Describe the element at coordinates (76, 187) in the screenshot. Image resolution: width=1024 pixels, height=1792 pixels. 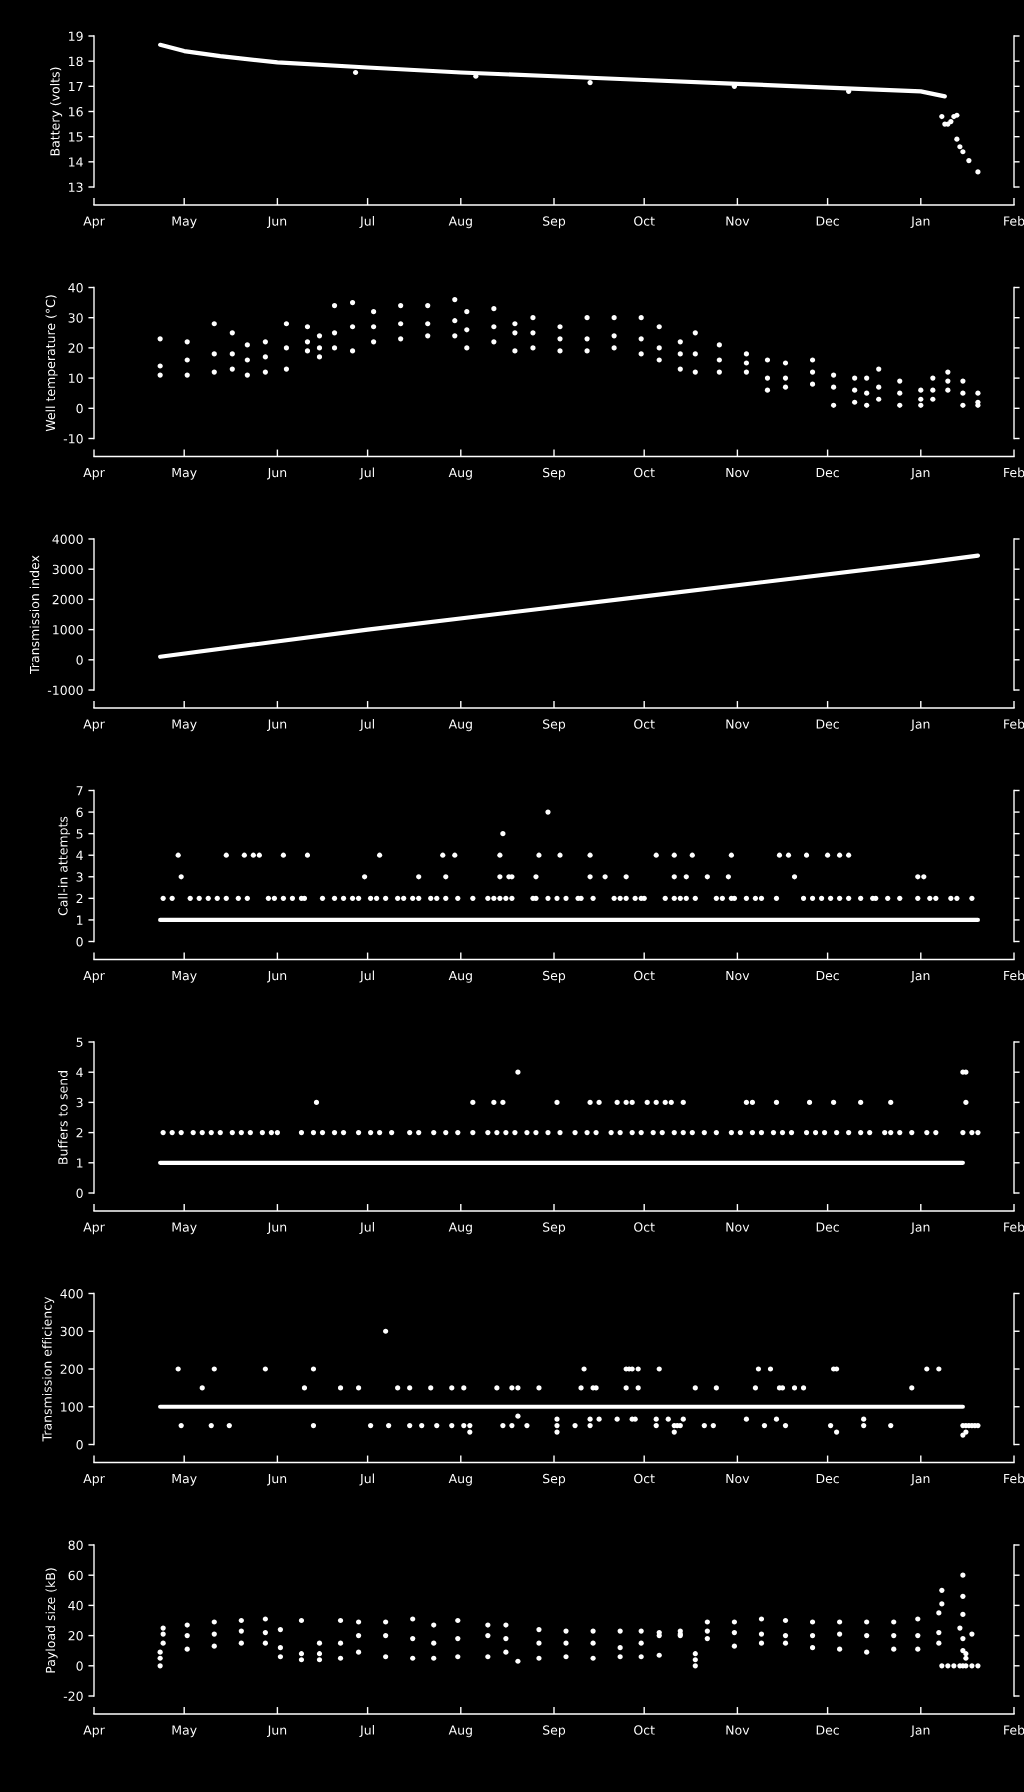
I see `y-tick-label: 13` at that location.